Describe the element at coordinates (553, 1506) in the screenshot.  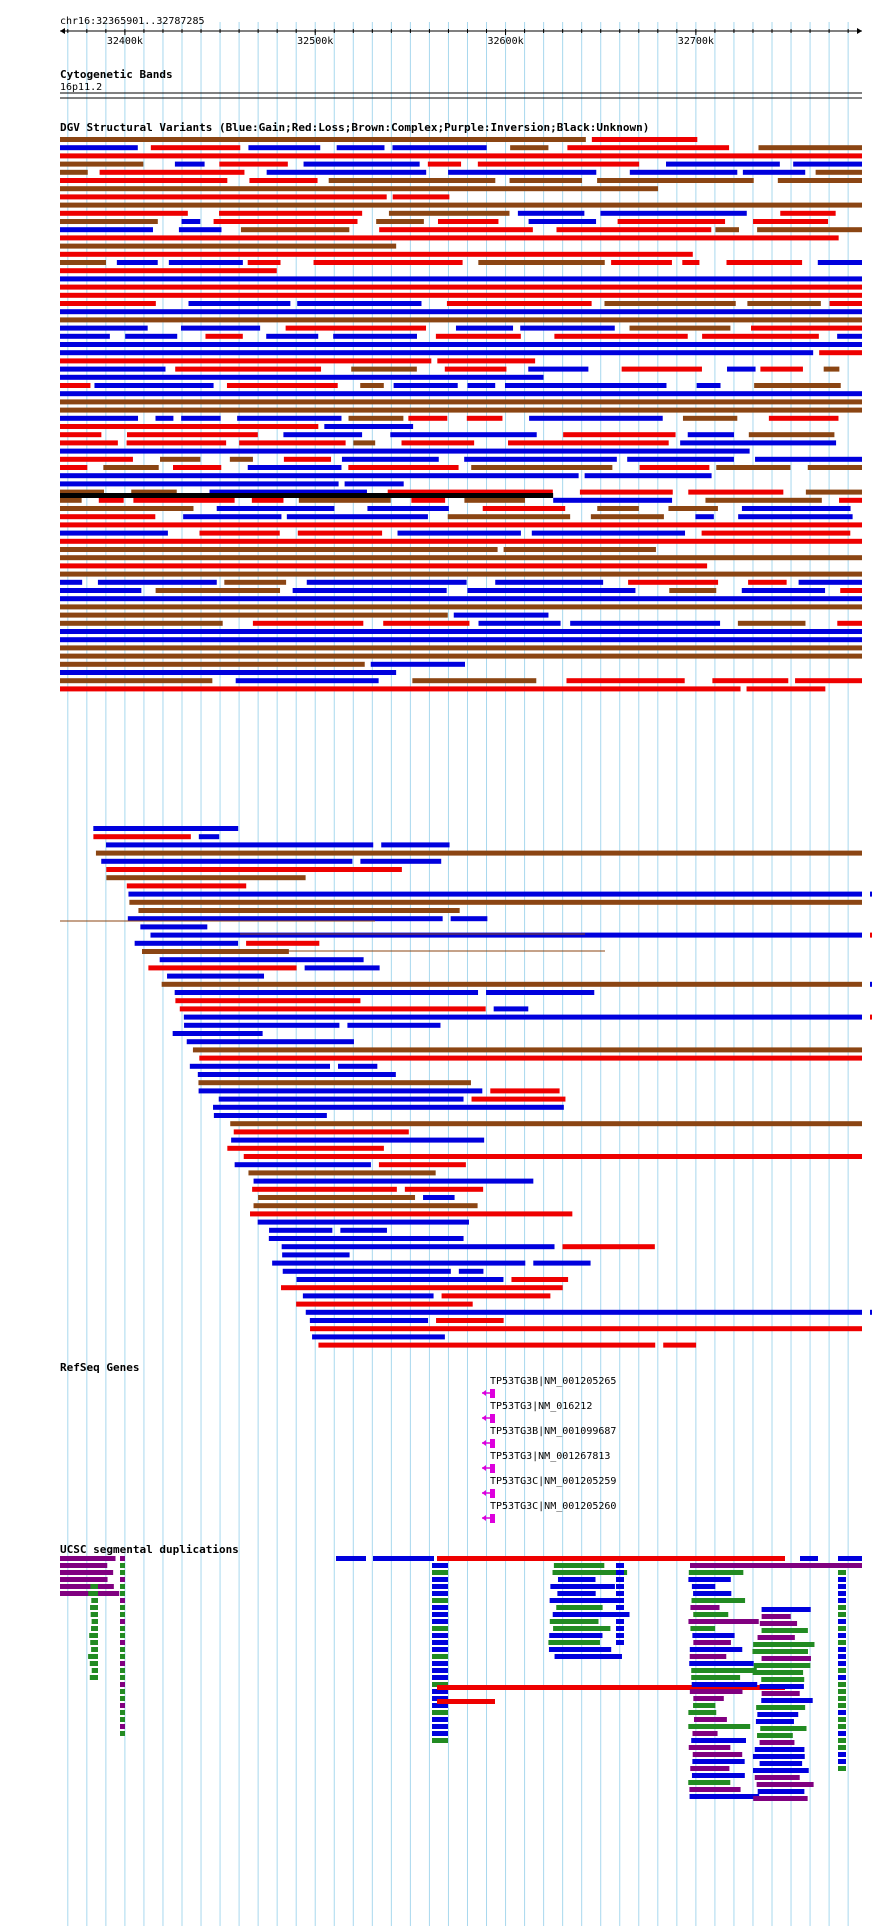
I see `gene-label: TP53TG3C|NM_001205260` at that location.